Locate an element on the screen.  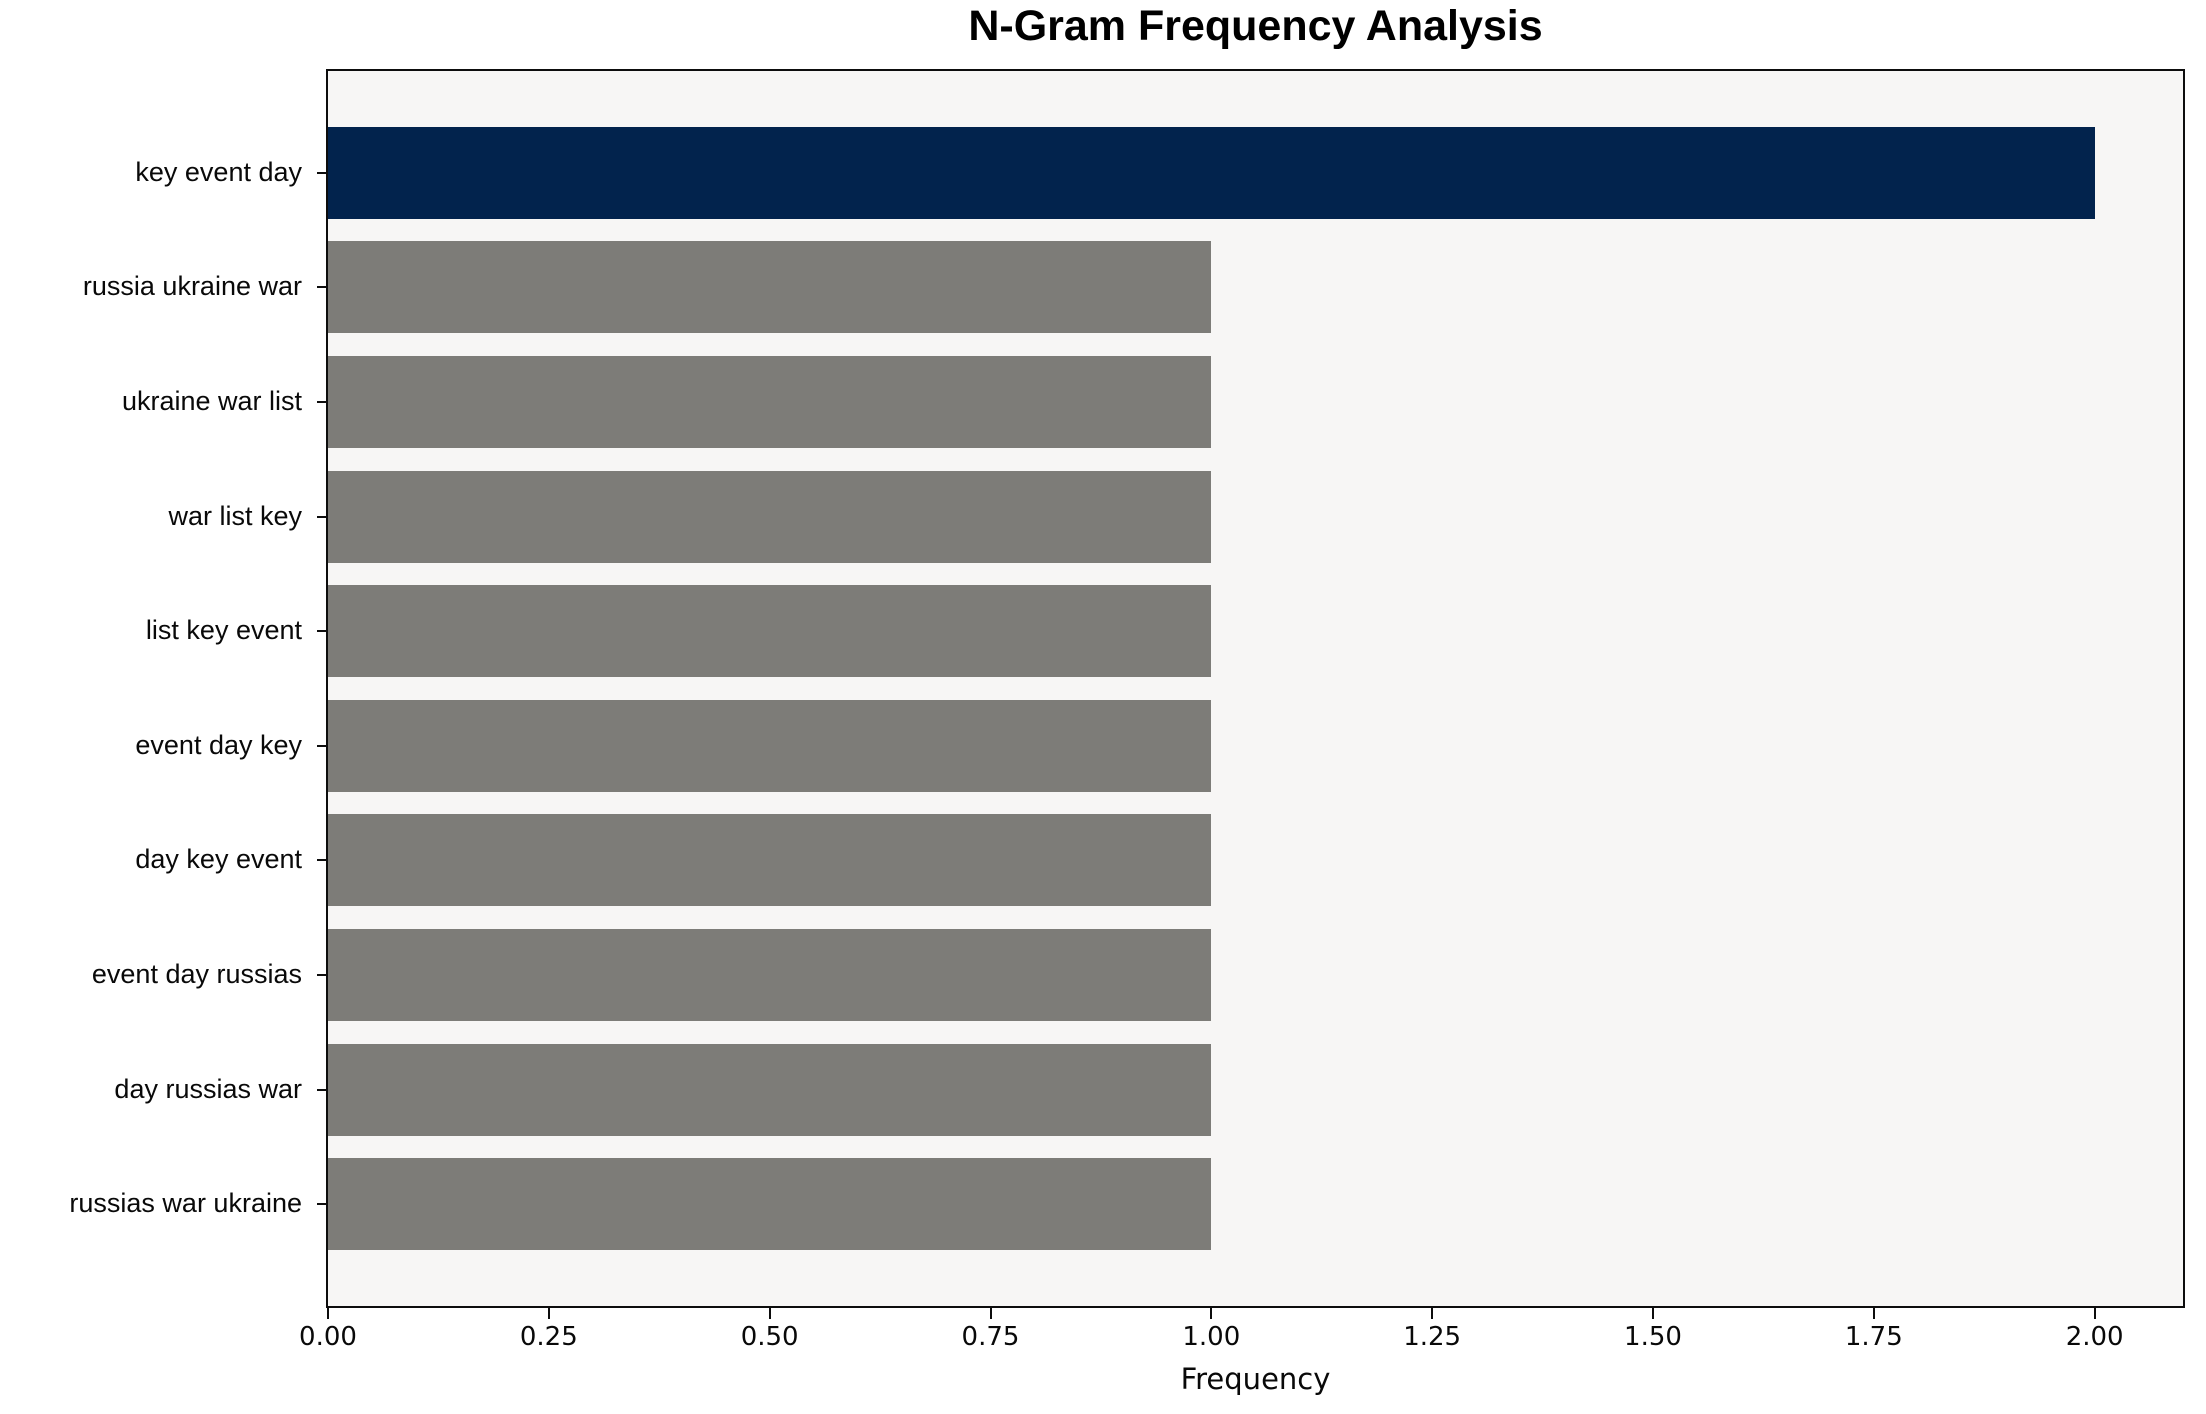
x-tick-label: 1.25 is located at coordinates (1432, 1337).